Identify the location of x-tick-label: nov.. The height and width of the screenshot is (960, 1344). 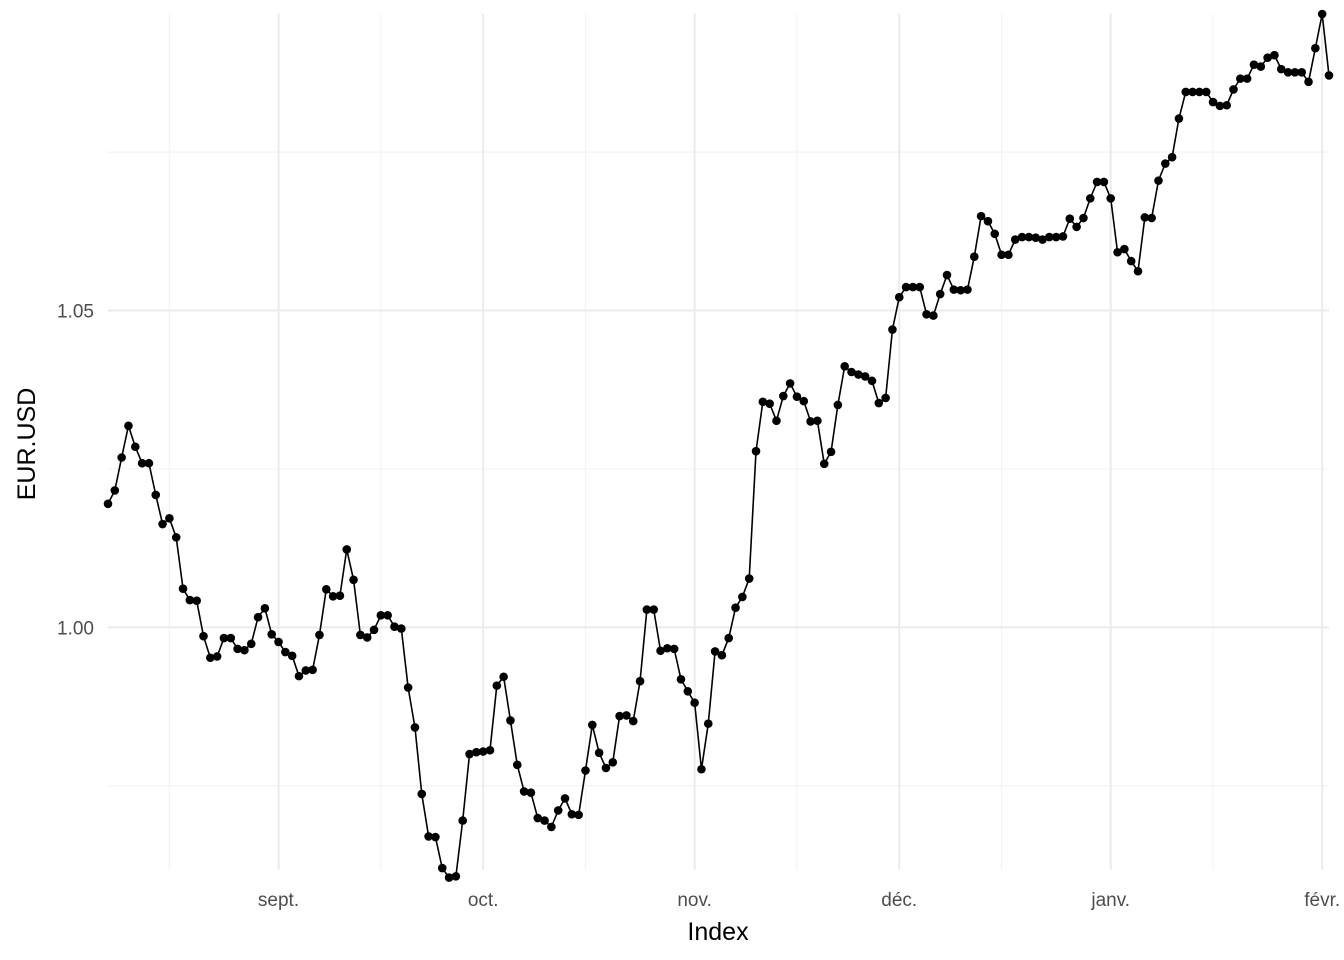
(694, 900).